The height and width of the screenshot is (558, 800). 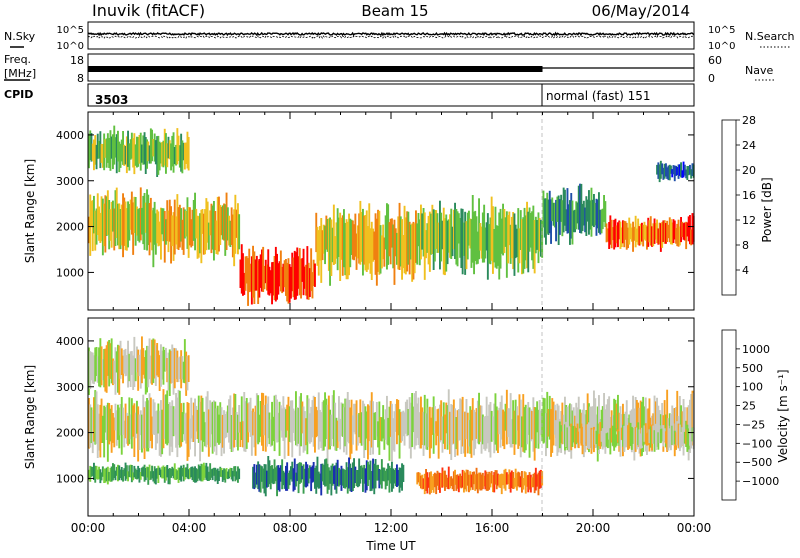 I want to click on freq-left-tick-bottom: 8, so click(x=80, y=78).